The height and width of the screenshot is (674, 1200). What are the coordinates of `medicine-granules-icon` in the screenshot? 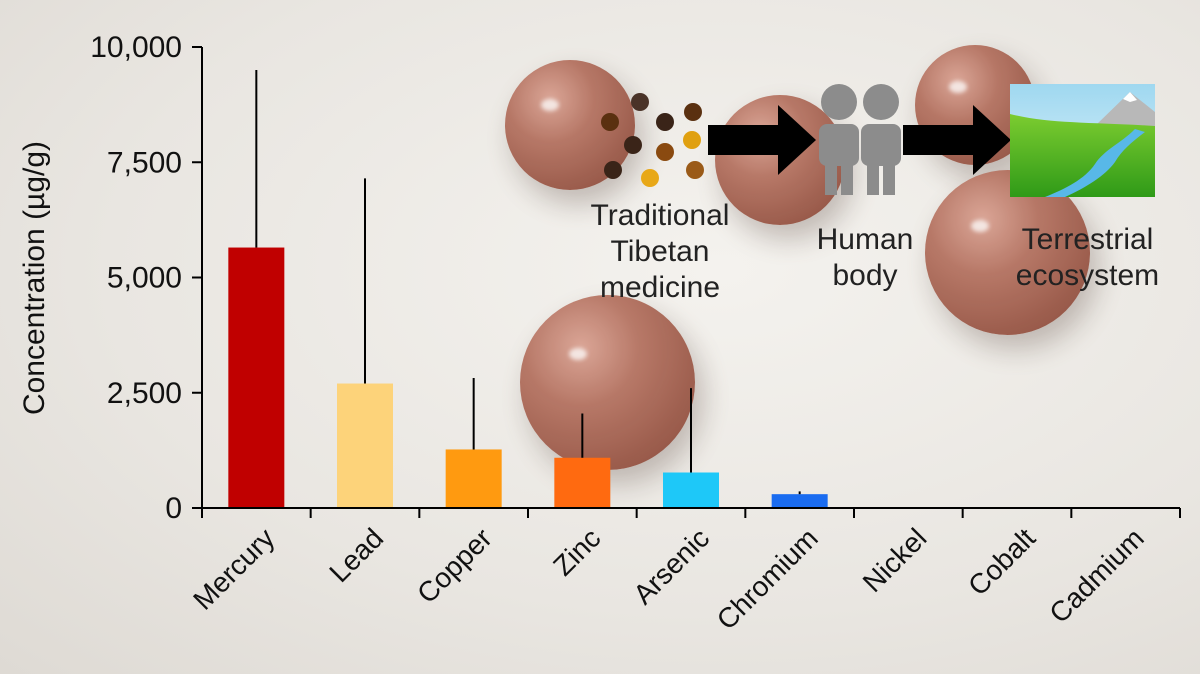 It's located at (652, 140).